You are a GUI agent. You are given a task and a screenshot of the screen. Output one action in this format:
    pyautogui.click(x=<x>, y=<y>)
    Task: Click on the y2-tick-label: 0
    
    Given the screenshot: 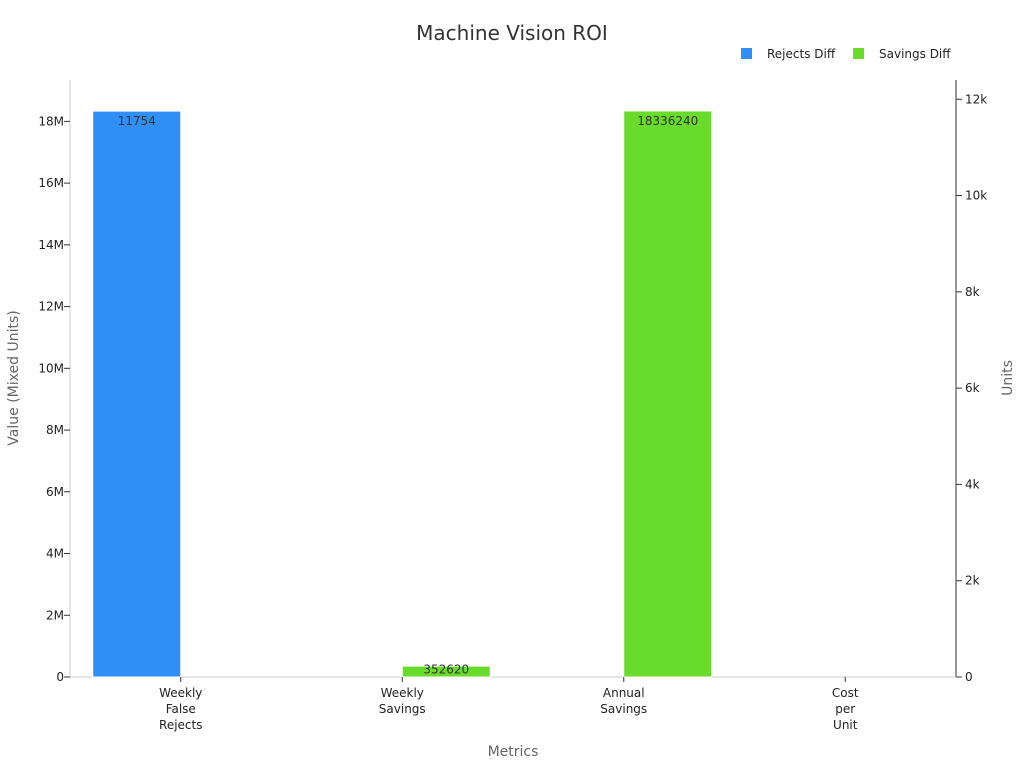 What is the action you would take?
    pyautogui.click(x=969, y=677)
    